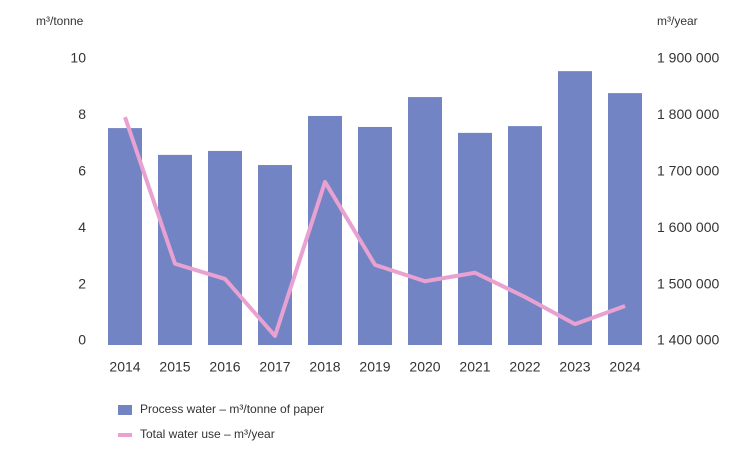 This screenshot has height=452, width=733. I want to click on x-tick-label: 2023, so click(574, 367).